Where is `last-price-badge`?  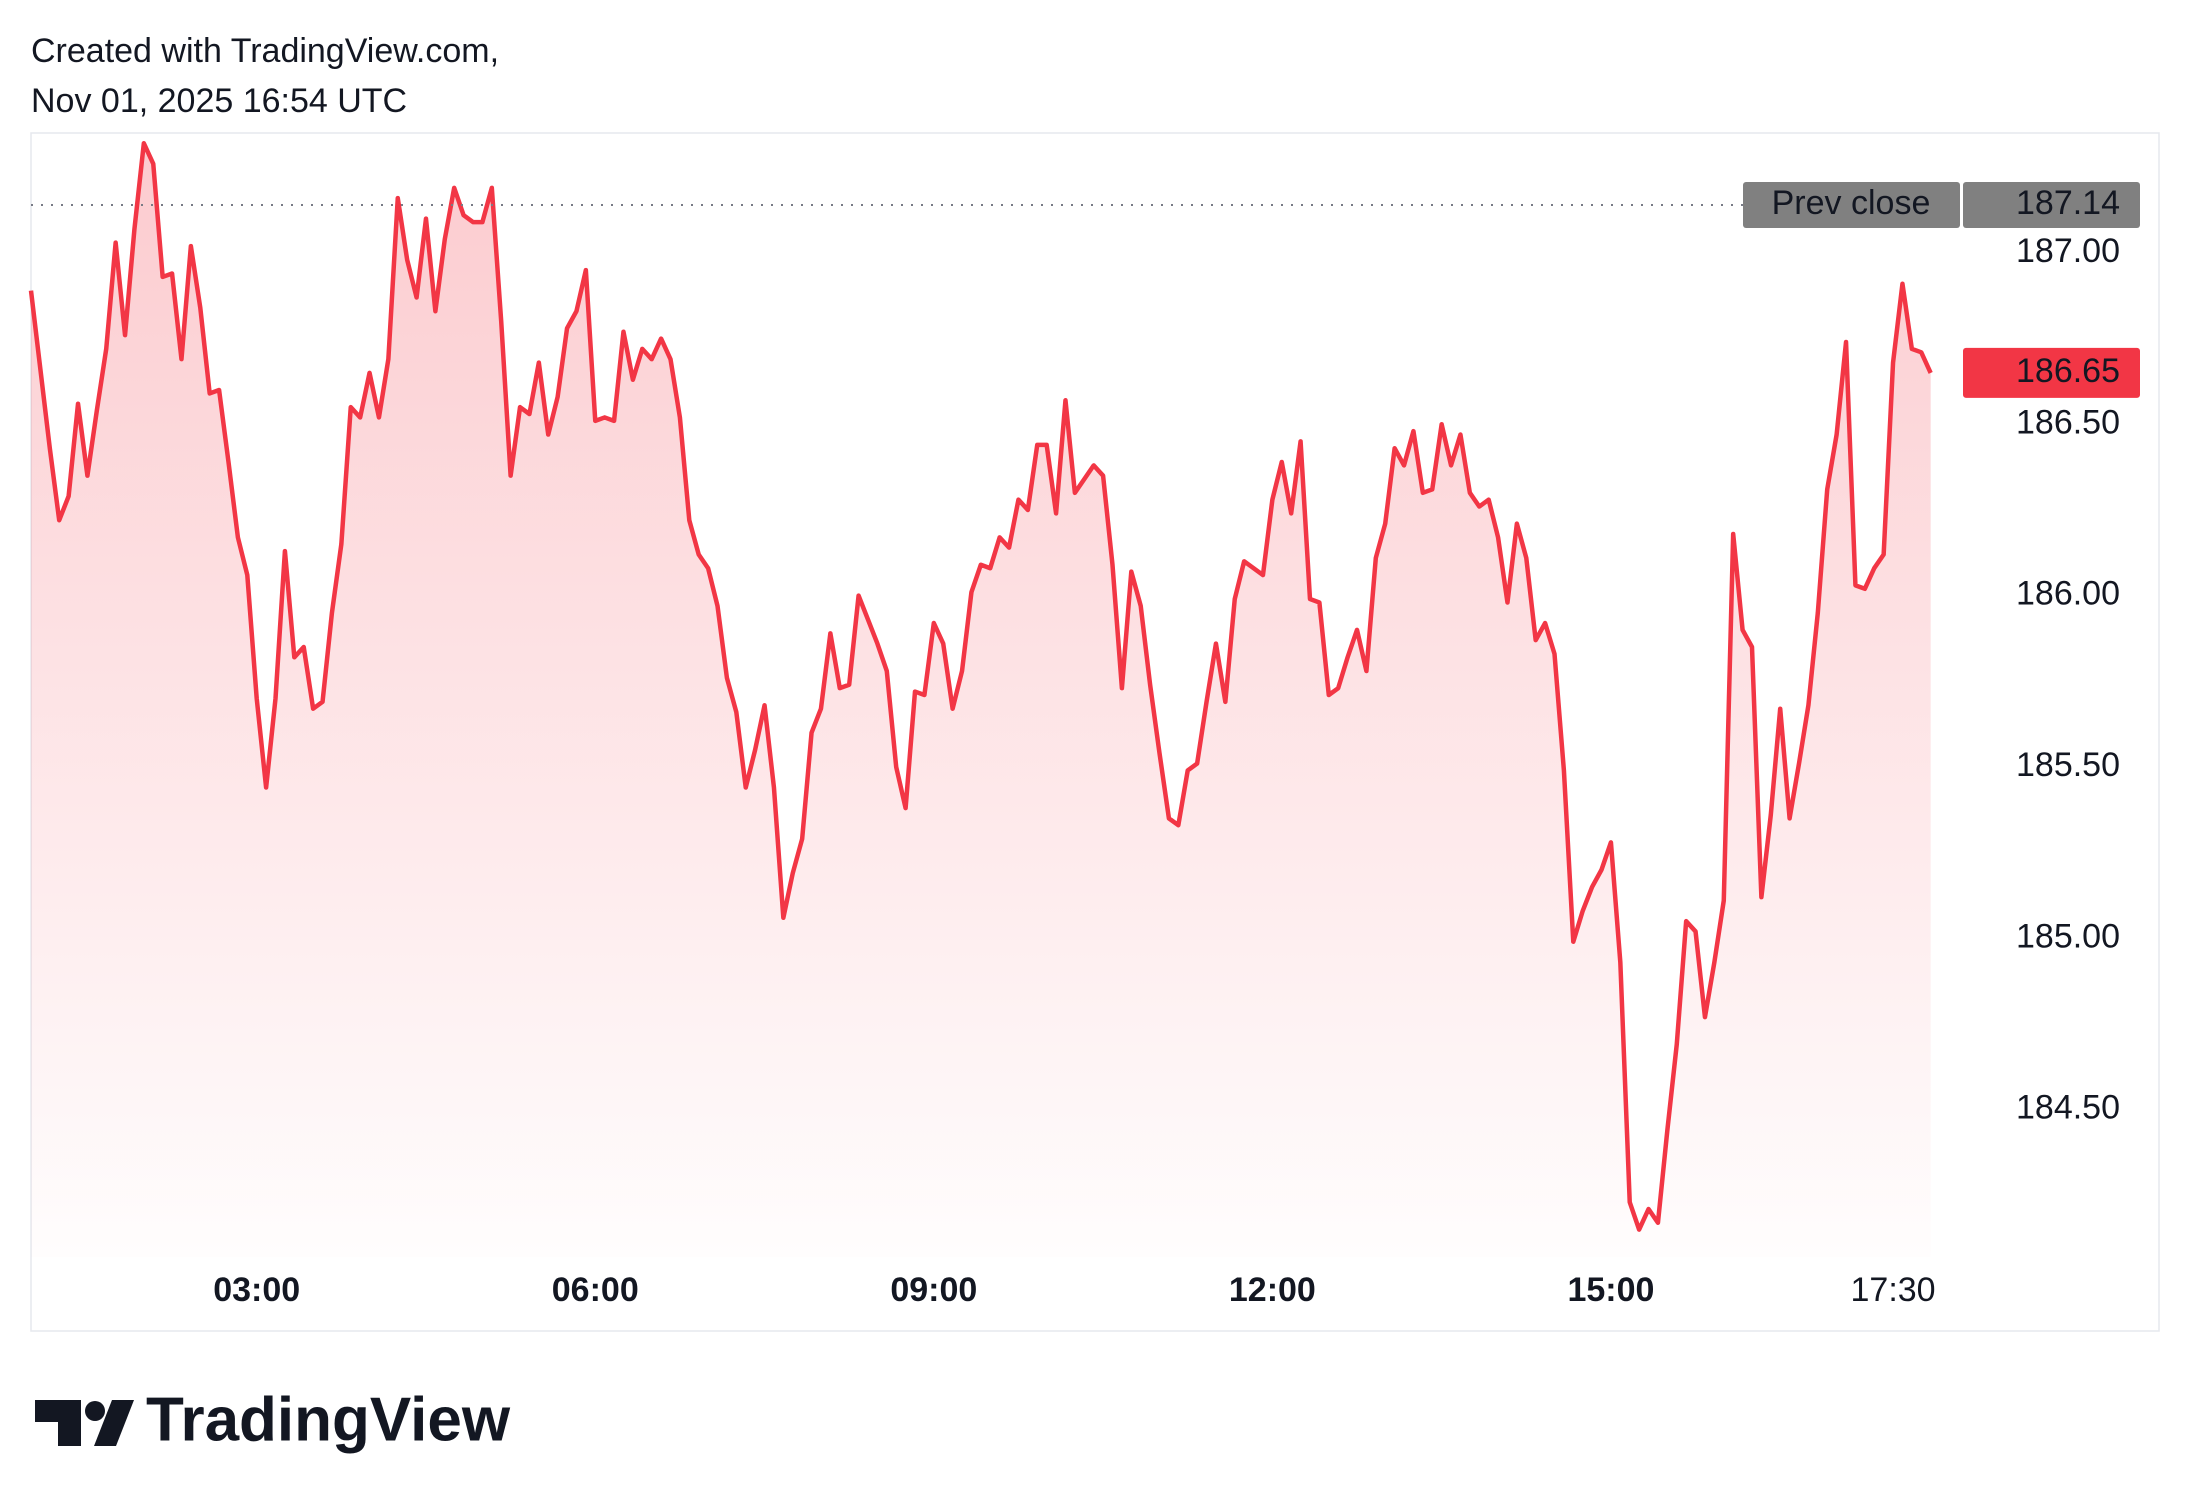 last-price-badge is located at coordinates (2051, 372).